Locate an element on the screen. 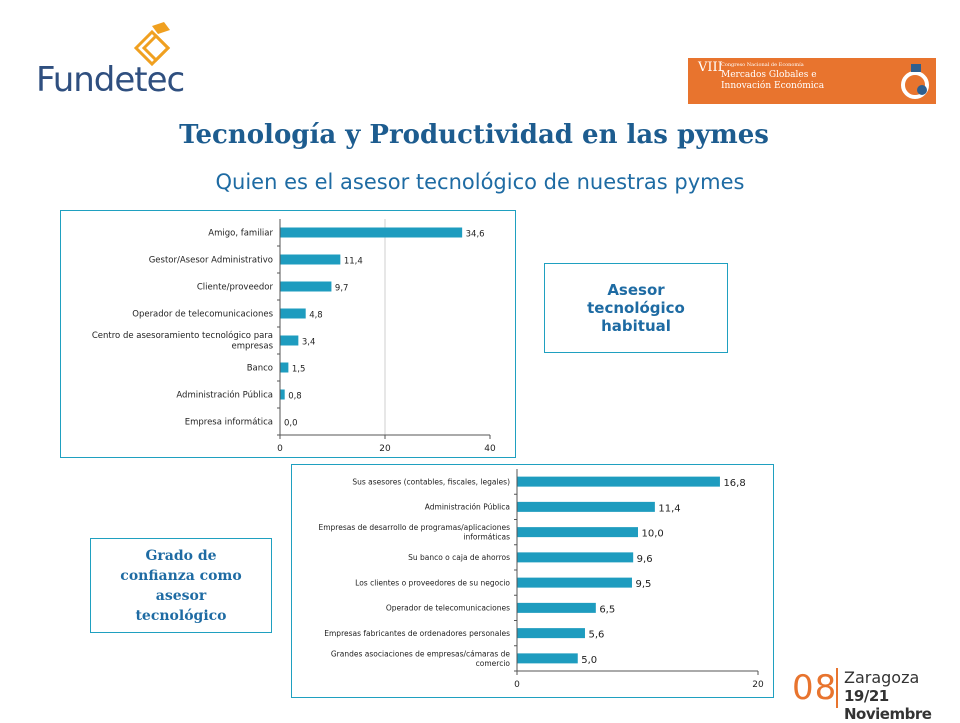  value-label: 3,4 is located at coordinates (309, 342).